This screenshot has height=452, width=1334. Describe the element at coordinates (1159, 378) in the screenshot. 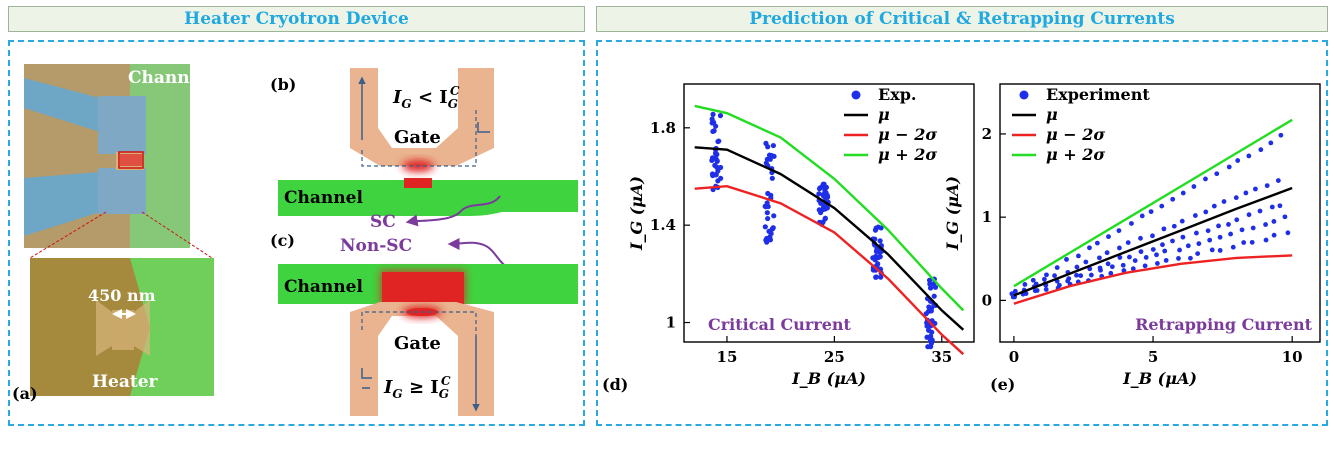

I see `x-axis-label-1: I_B (μA)` at that location.